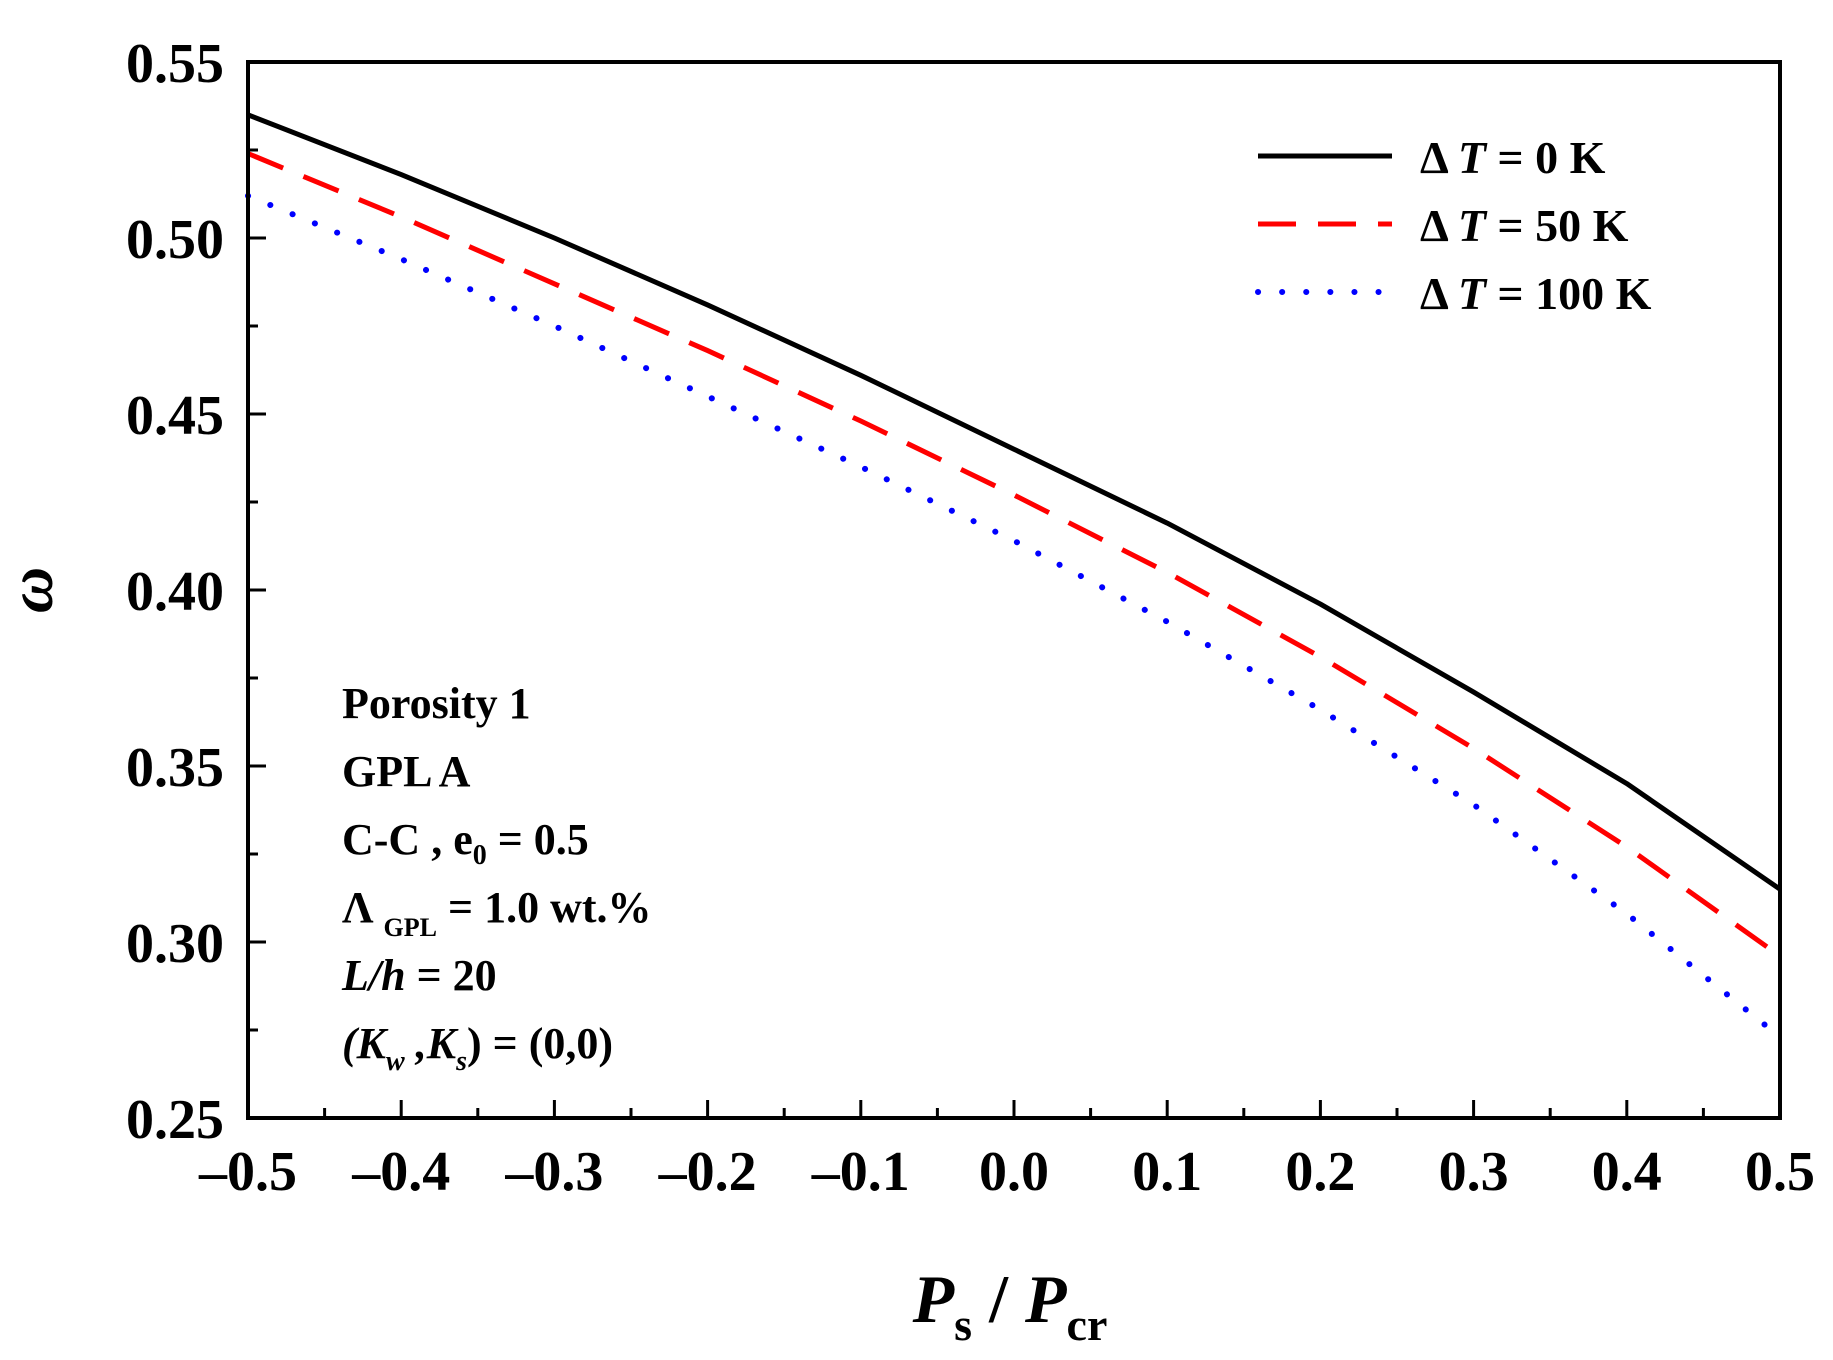  Describe the element at coordinates (1513, 157) in the screenshot. I see `legend-label-0k: Δ T = 0 K` at that location.